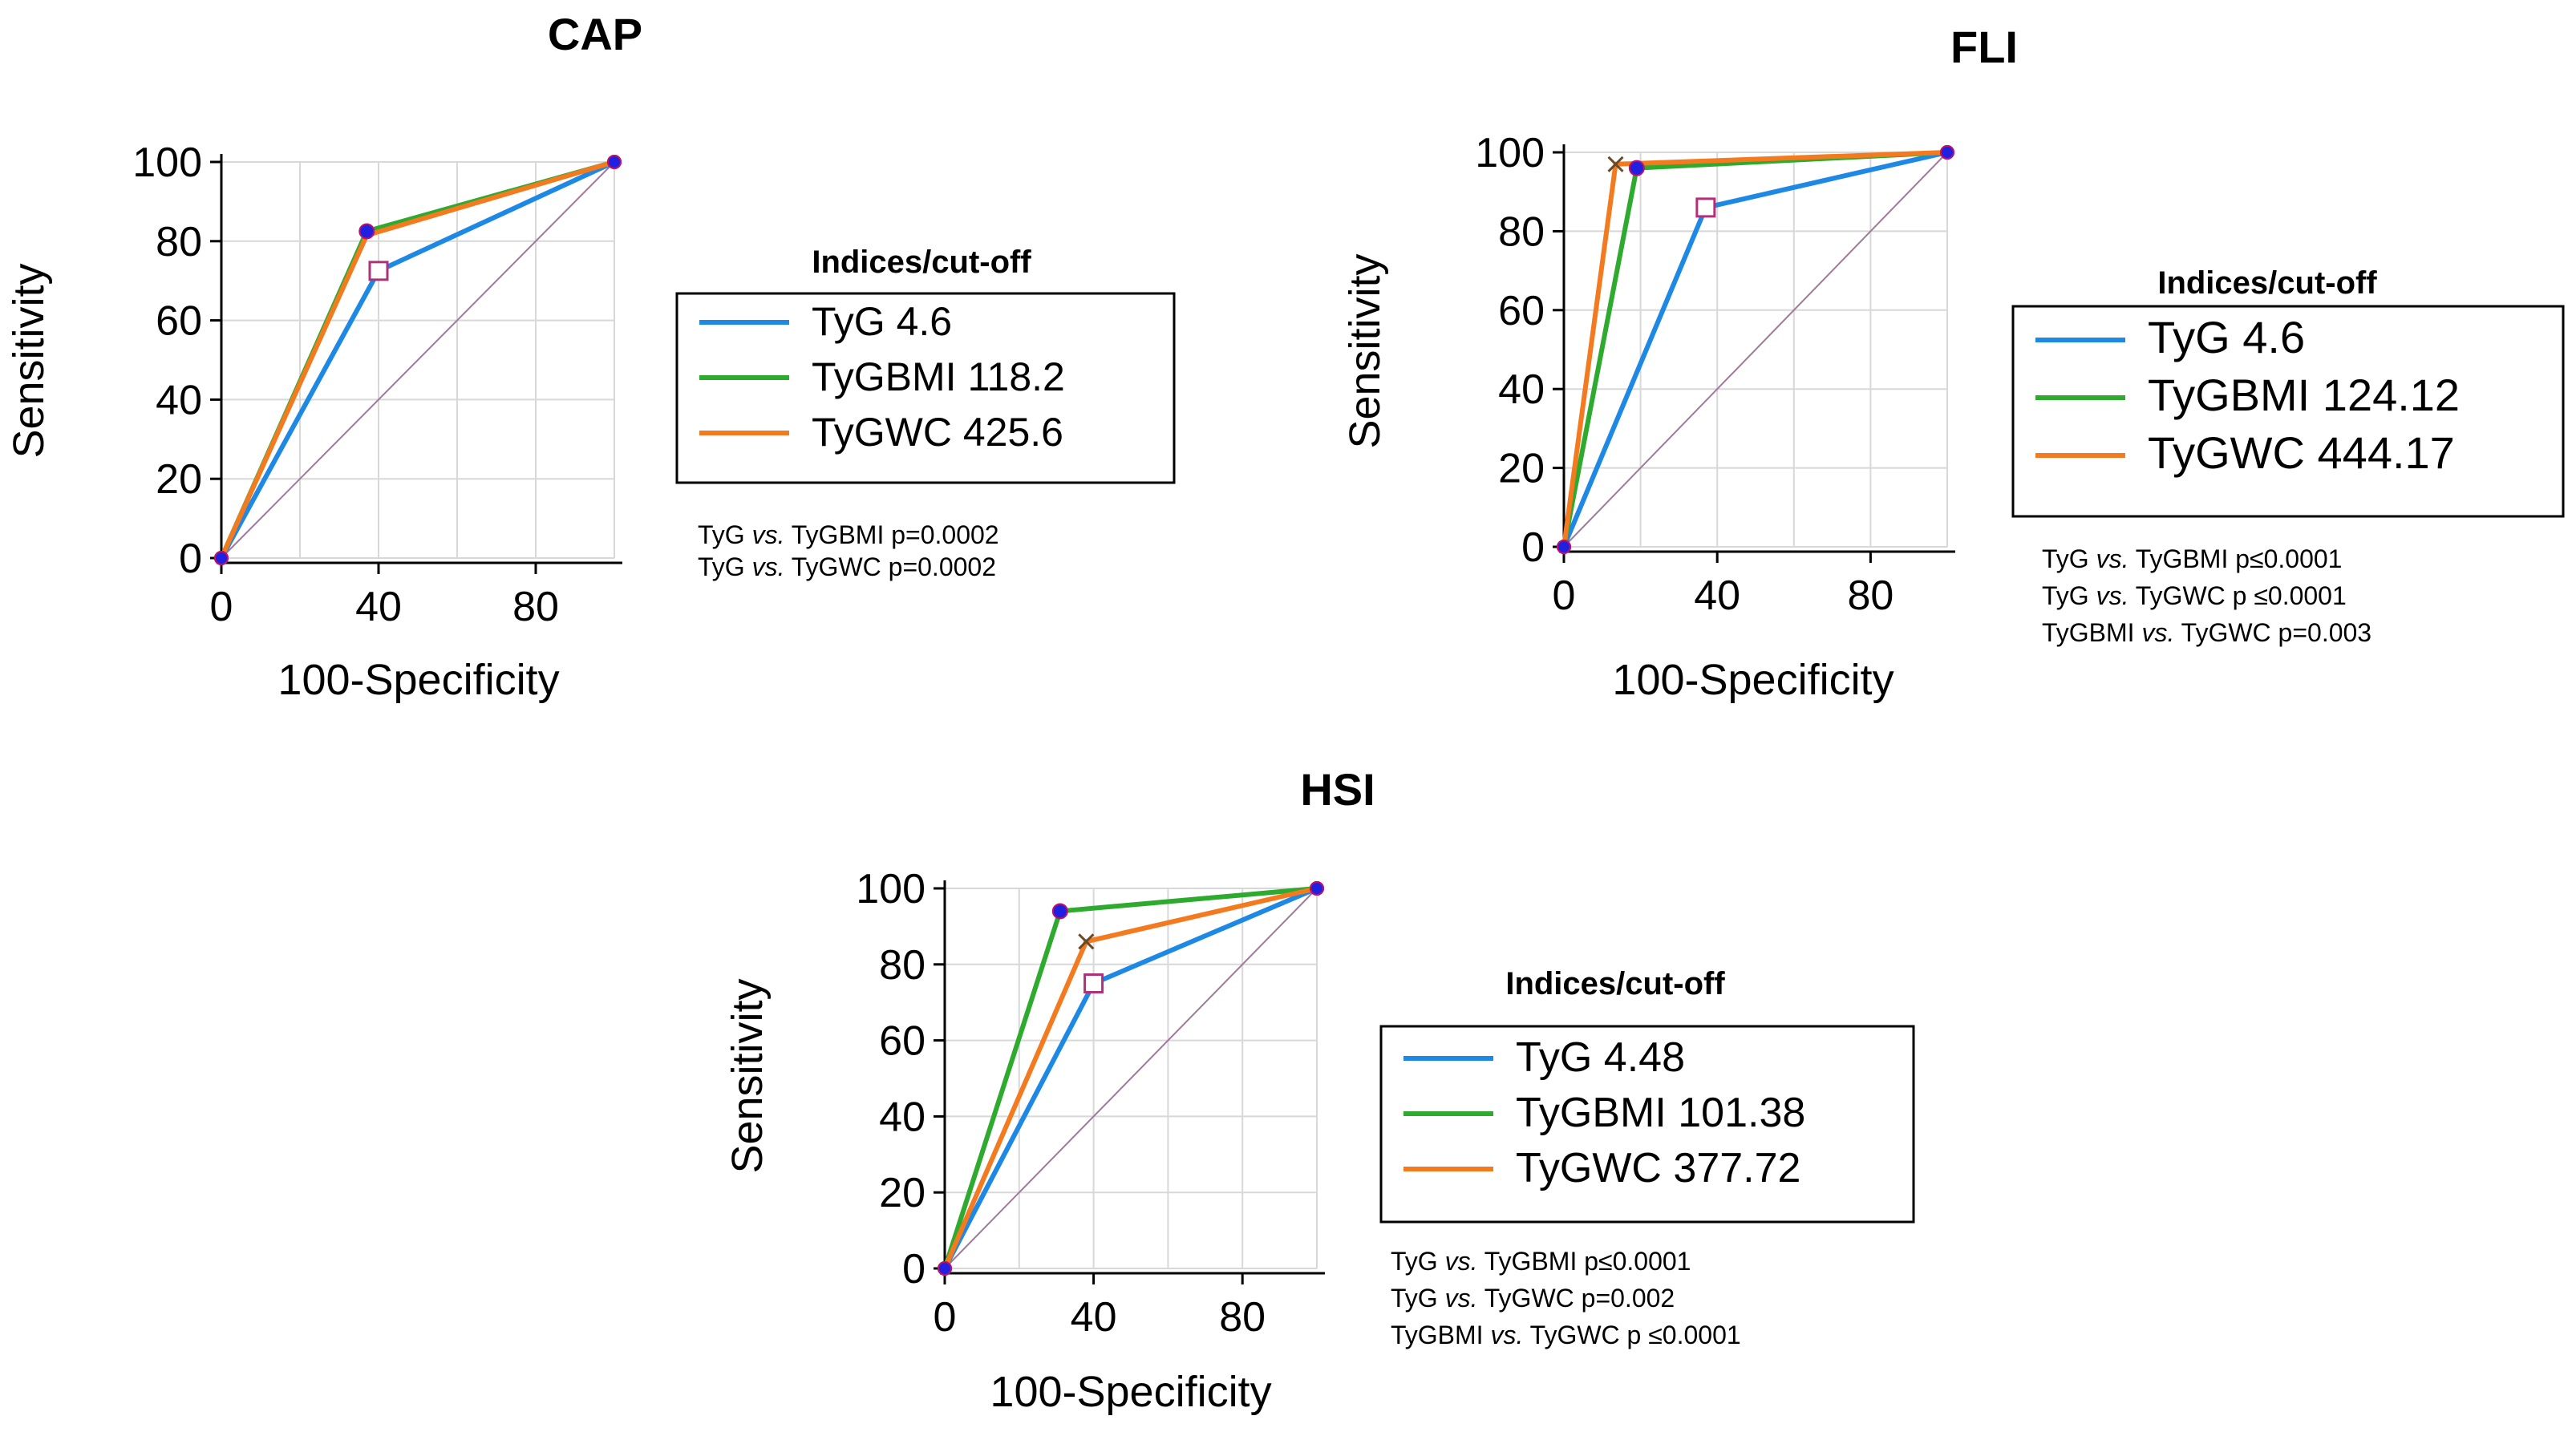 The width and height of the screenshot is (2576, 1432). What do you see at coordinates (938, 376) in the screenshot?
I see `legend-entry: TyGBMI 118.2` at bounding box center [938, 376].